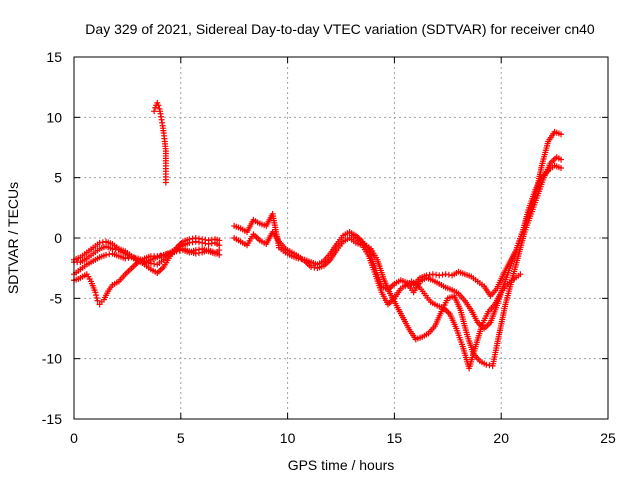 This screenshot has width=640, height=480. Describe the element at coordinates (52, 359) in the screenshot. I see `y-tick-label: -10` at that location.